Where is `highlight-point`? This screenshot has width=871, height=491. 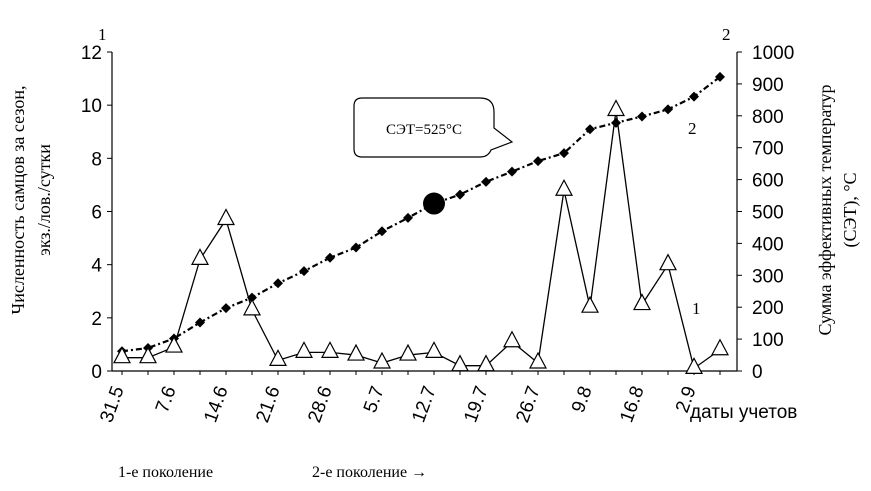 highlight-point is located at coordinates (434, 203).